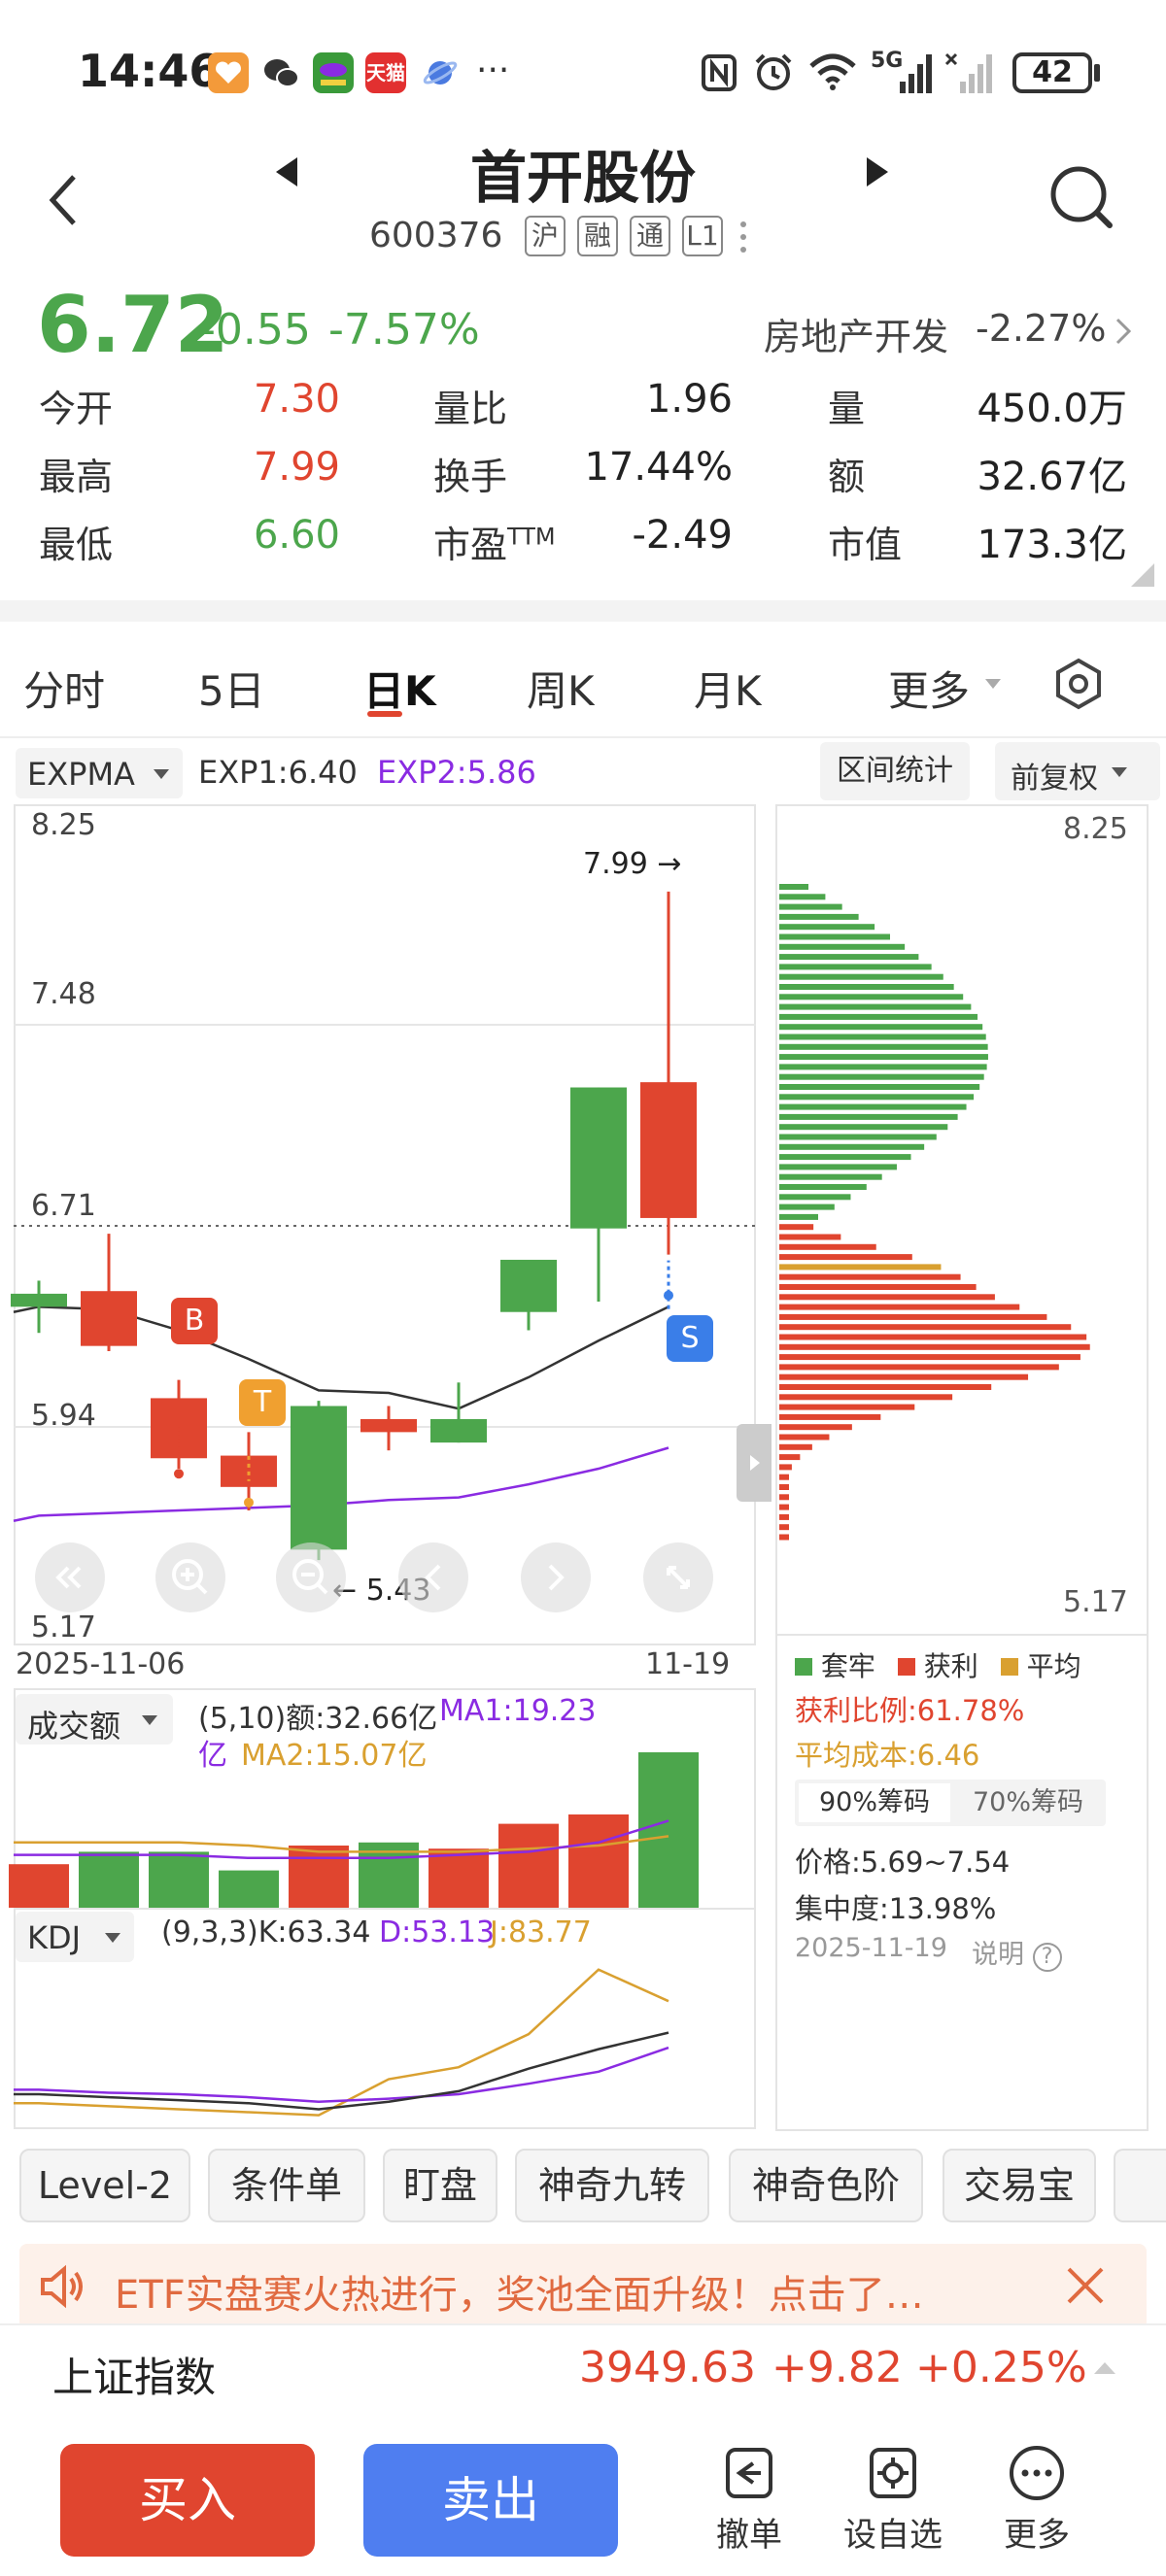 The width and height of the screenshot is (1166, 2576). What do you see at coordinates (743, 239) in the screenshot?
I see `more-dots-icon` at bounding box center [743, 239].